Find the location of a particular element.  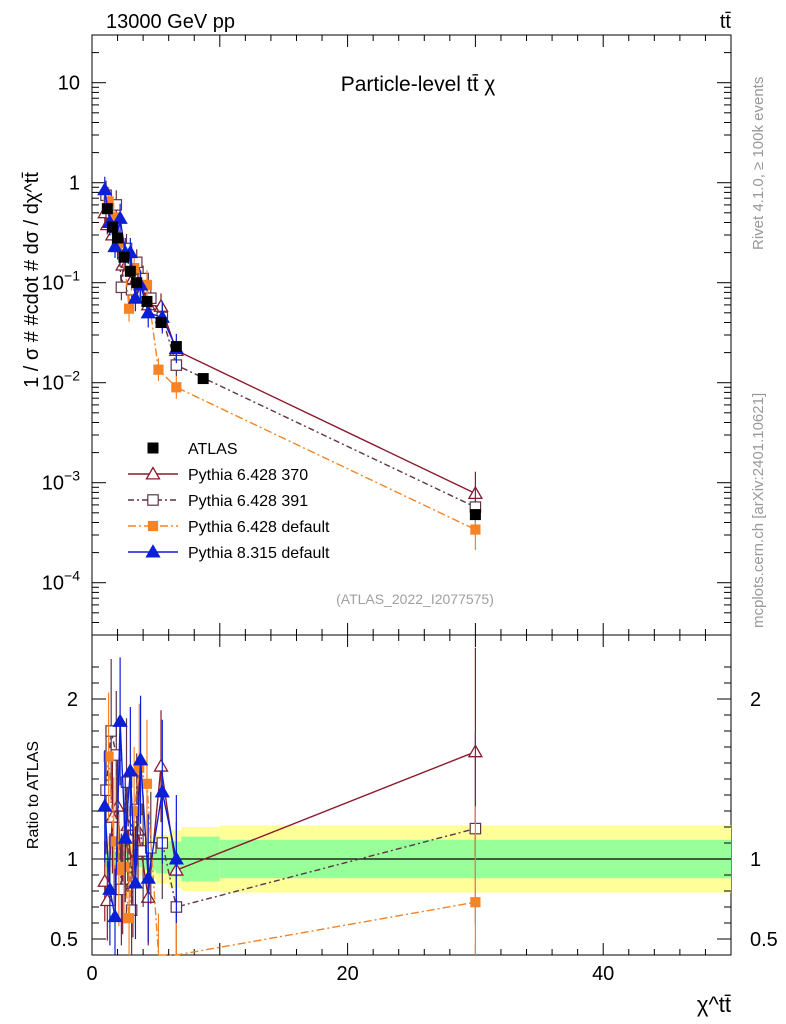

mcplots-label: mcplots.cern.ch [arXiv:2401.10621] is located at coordinates (758, 510).